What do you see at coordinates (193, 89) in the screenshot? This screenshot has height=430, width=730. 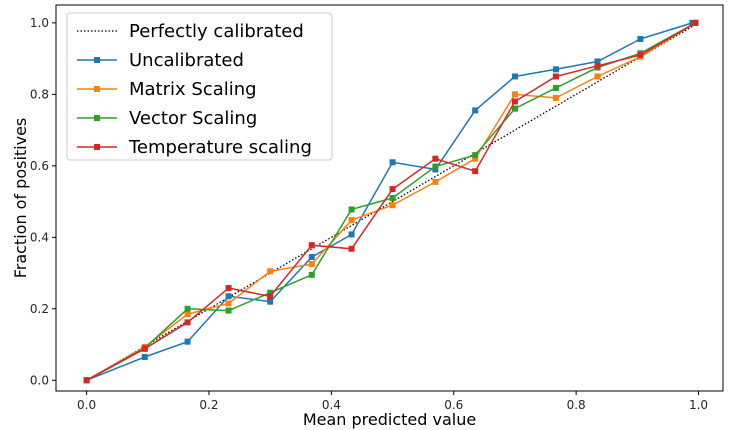 I see `legend-label-matrix-scaling: Matrix Scaling` at bounding box center [193, 89].